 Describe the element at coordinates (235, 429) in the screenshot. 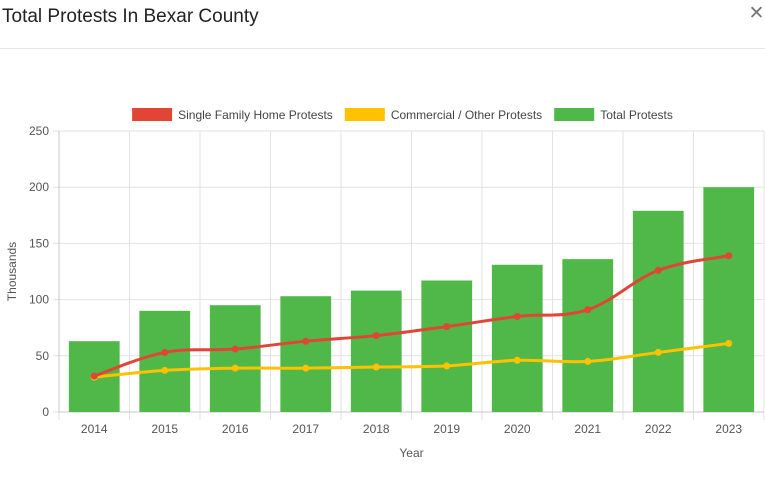

I see `x-tick-label: 2016` at that location.